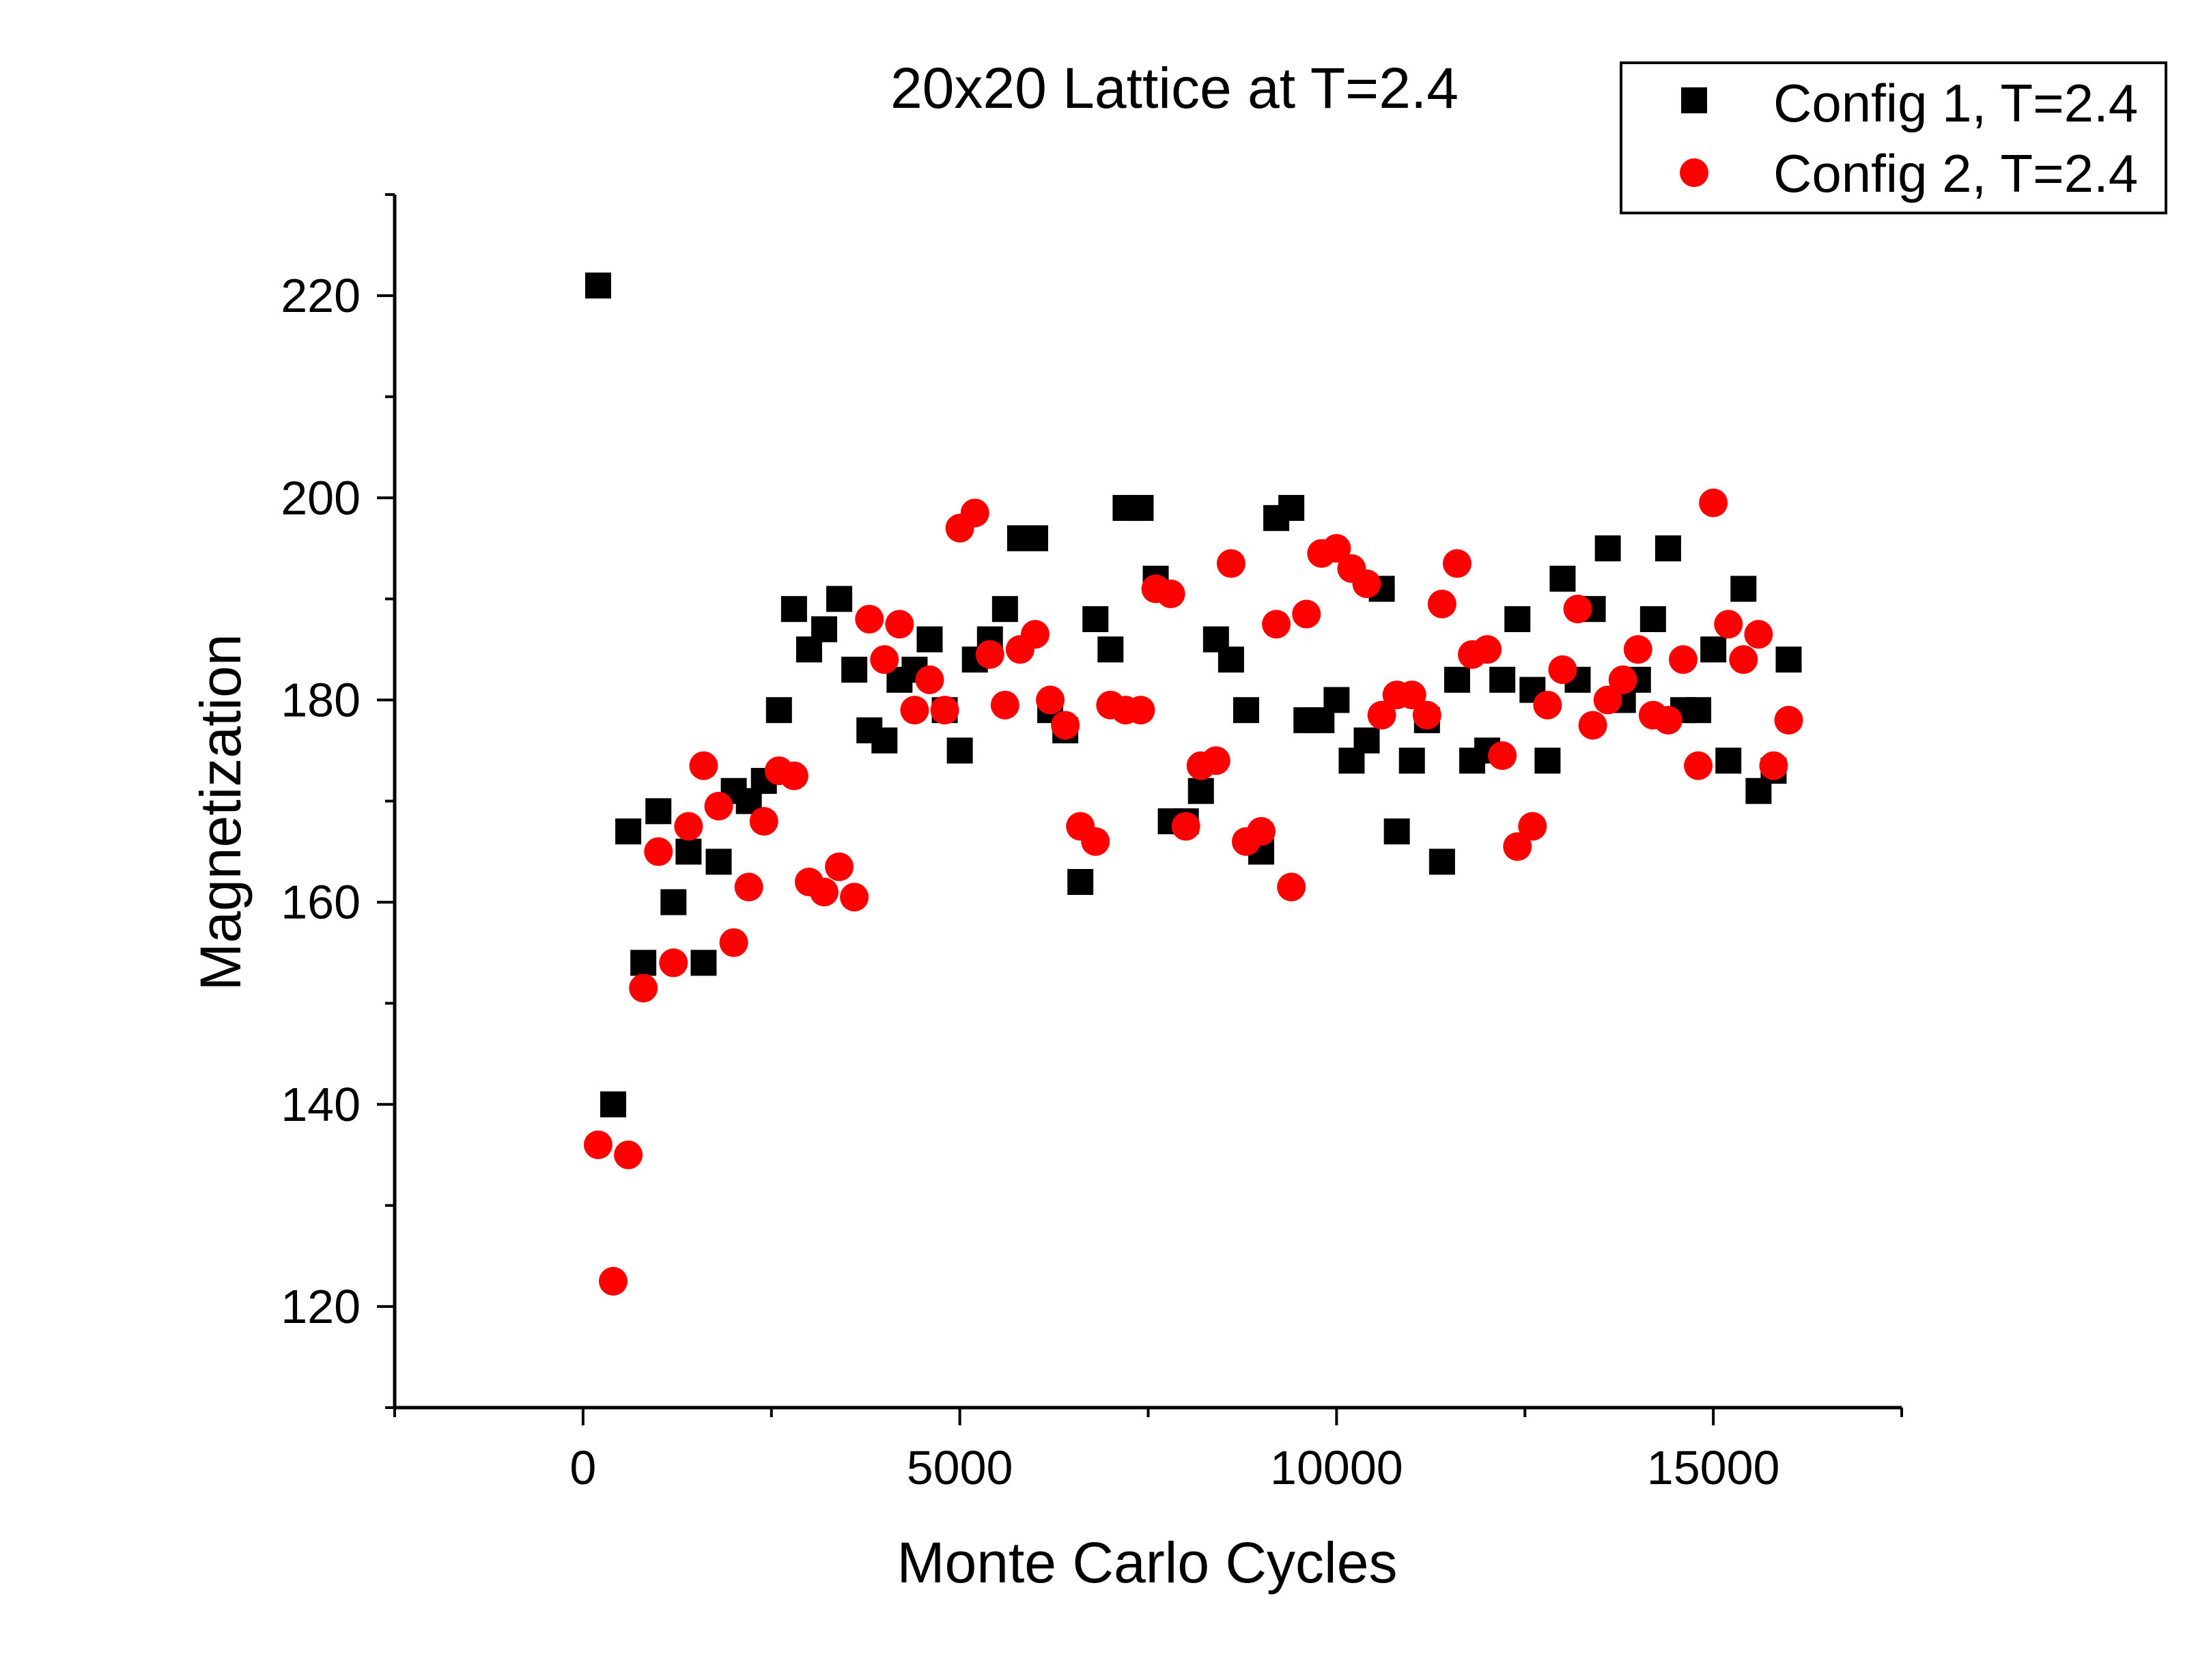 The height and width of the screenshot is (1680, 2196). Describe the element at coordinates (1174, 88) in the screenshot. I see `chart-title: 20x20 Lattice at T=2.4` at that location.